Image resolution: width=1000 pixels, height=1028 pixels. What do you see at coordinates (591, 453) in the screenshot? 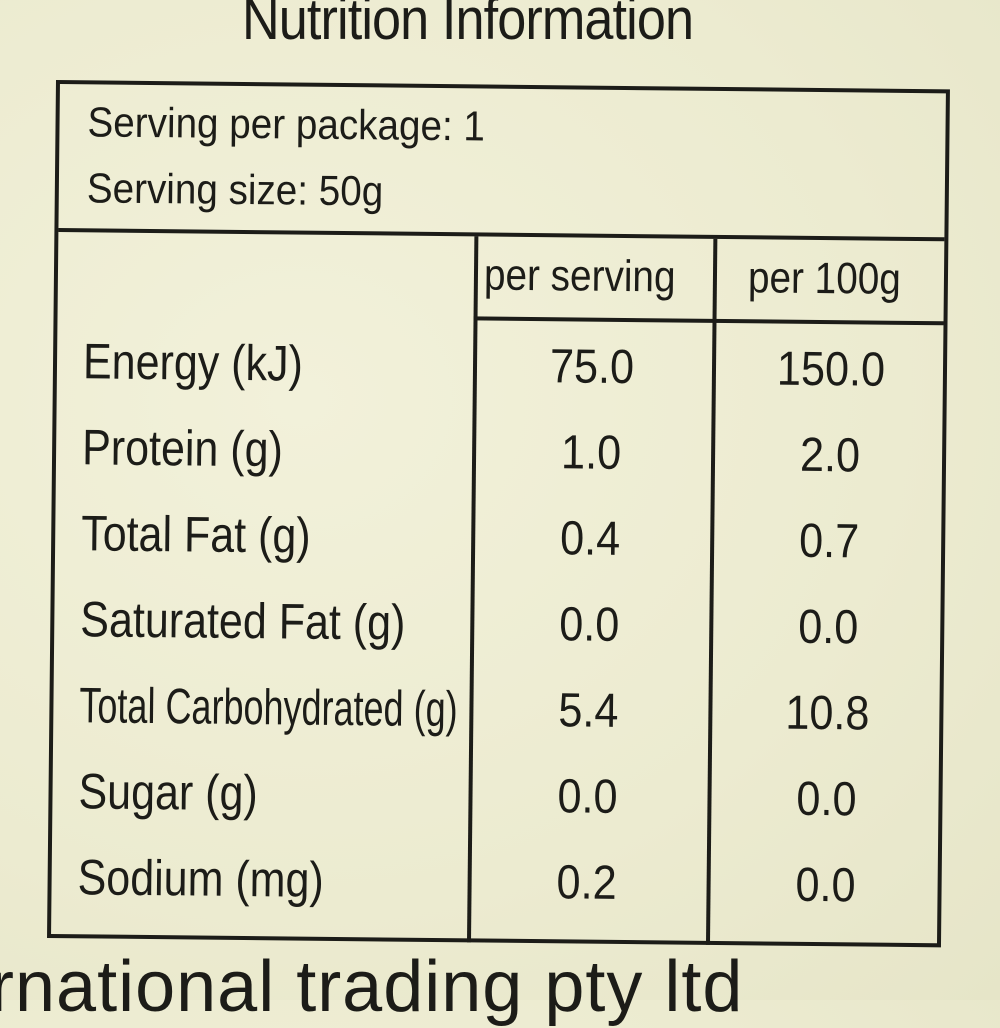
I see `per-serving-value: 1.0` at bounding box center [591, 453].